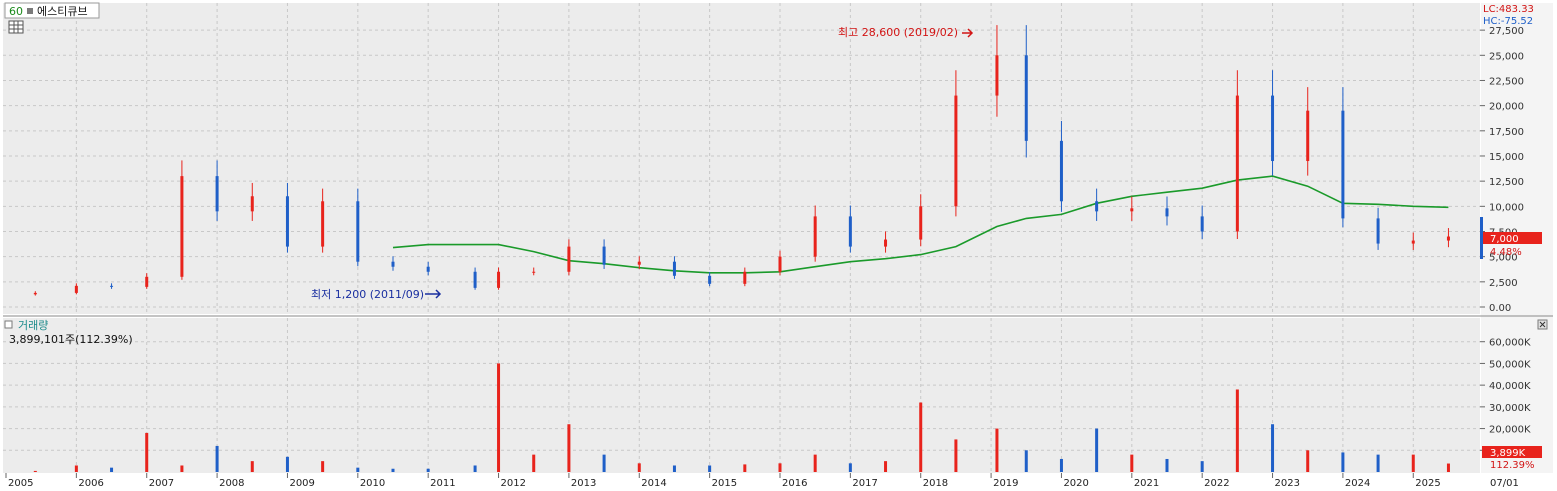 Image resolution: width=1557 pixels, height=491 pixels. What do you see at coordinates (1510, 386) in the screenshot?
I see `volume-tick-label: 40,000K` at bounding box center [1510, 386].